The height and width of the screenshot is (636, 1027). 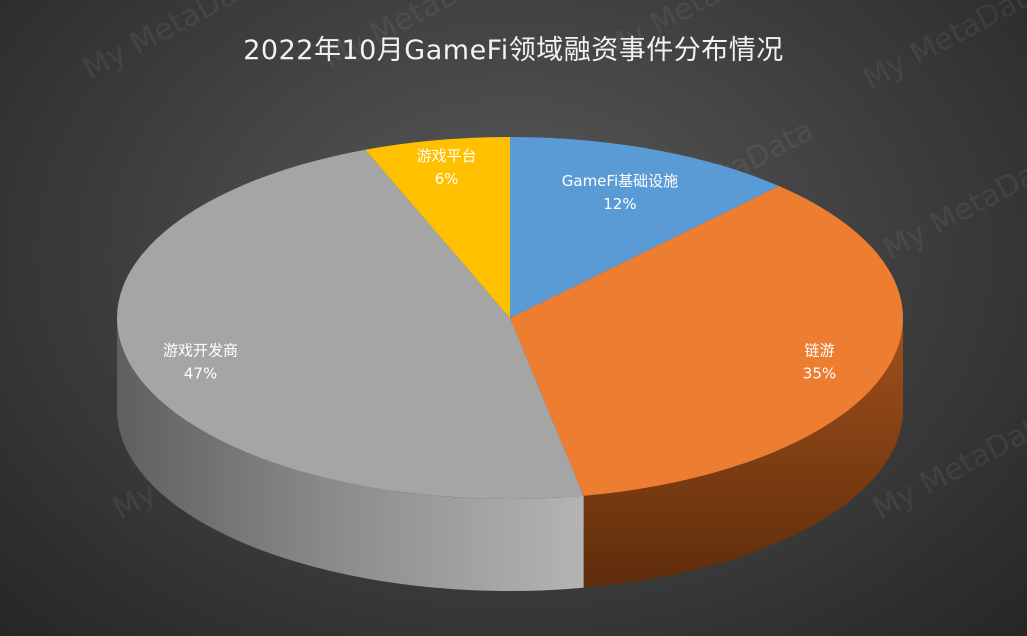 What do you see at coordinates (200, 350) in the screenshot?
I see `slice-category-label: 游戏开发商` at bounding box center [200, 350].